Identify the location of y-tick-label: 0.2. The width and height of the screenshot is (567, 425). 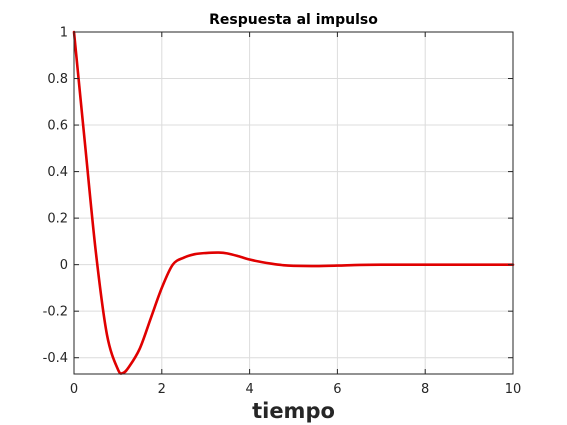
(57, 219).